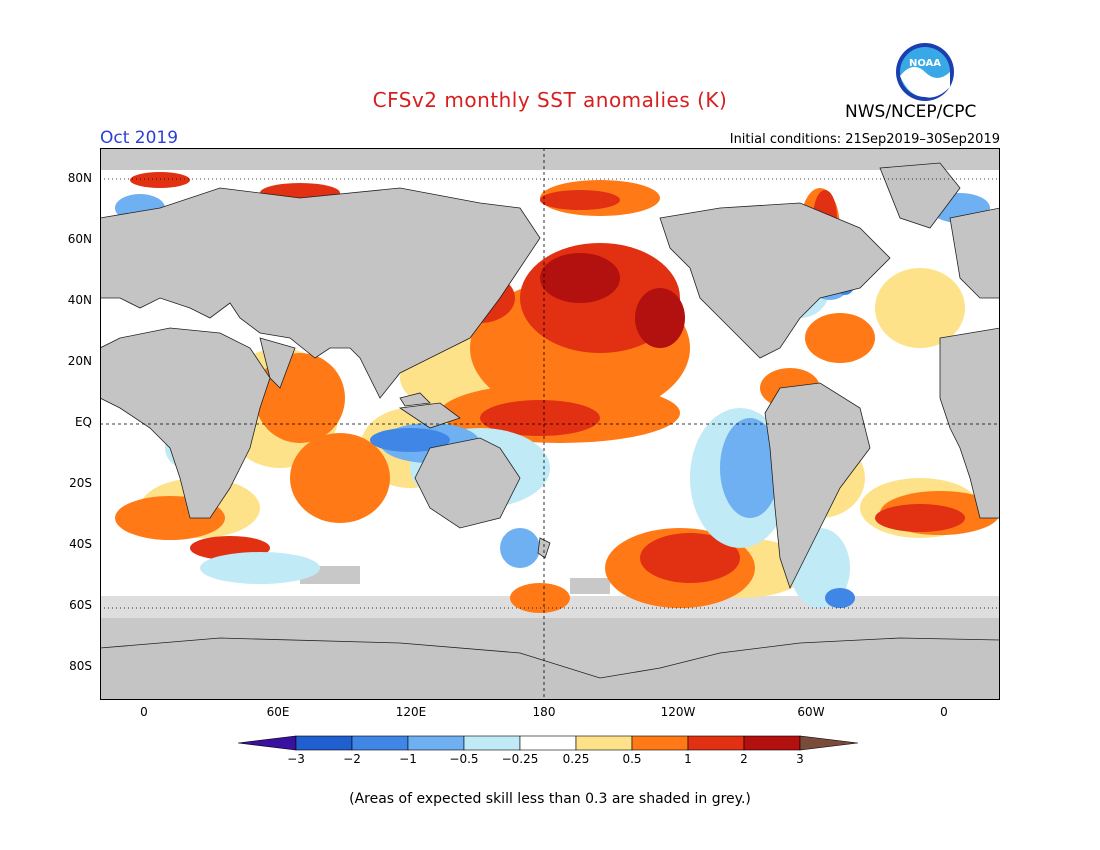  What do you see at coordinates (79, 178) in the screenshot?
I see `latitude-tick-label: 80N` at bounding box center [79, 178].